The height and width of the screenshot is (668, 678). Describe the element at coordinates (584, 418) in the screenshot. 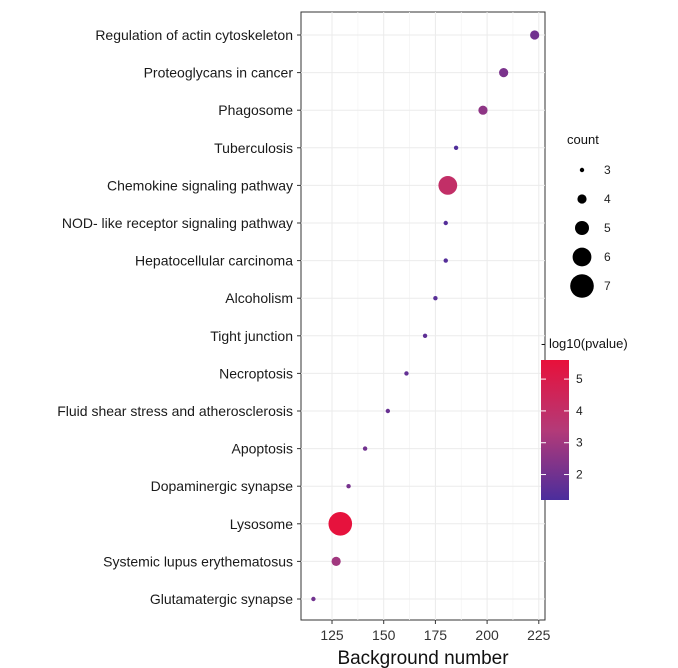

I see `color-legend: - log10(pvalue) 2 3 4 5` at that location.